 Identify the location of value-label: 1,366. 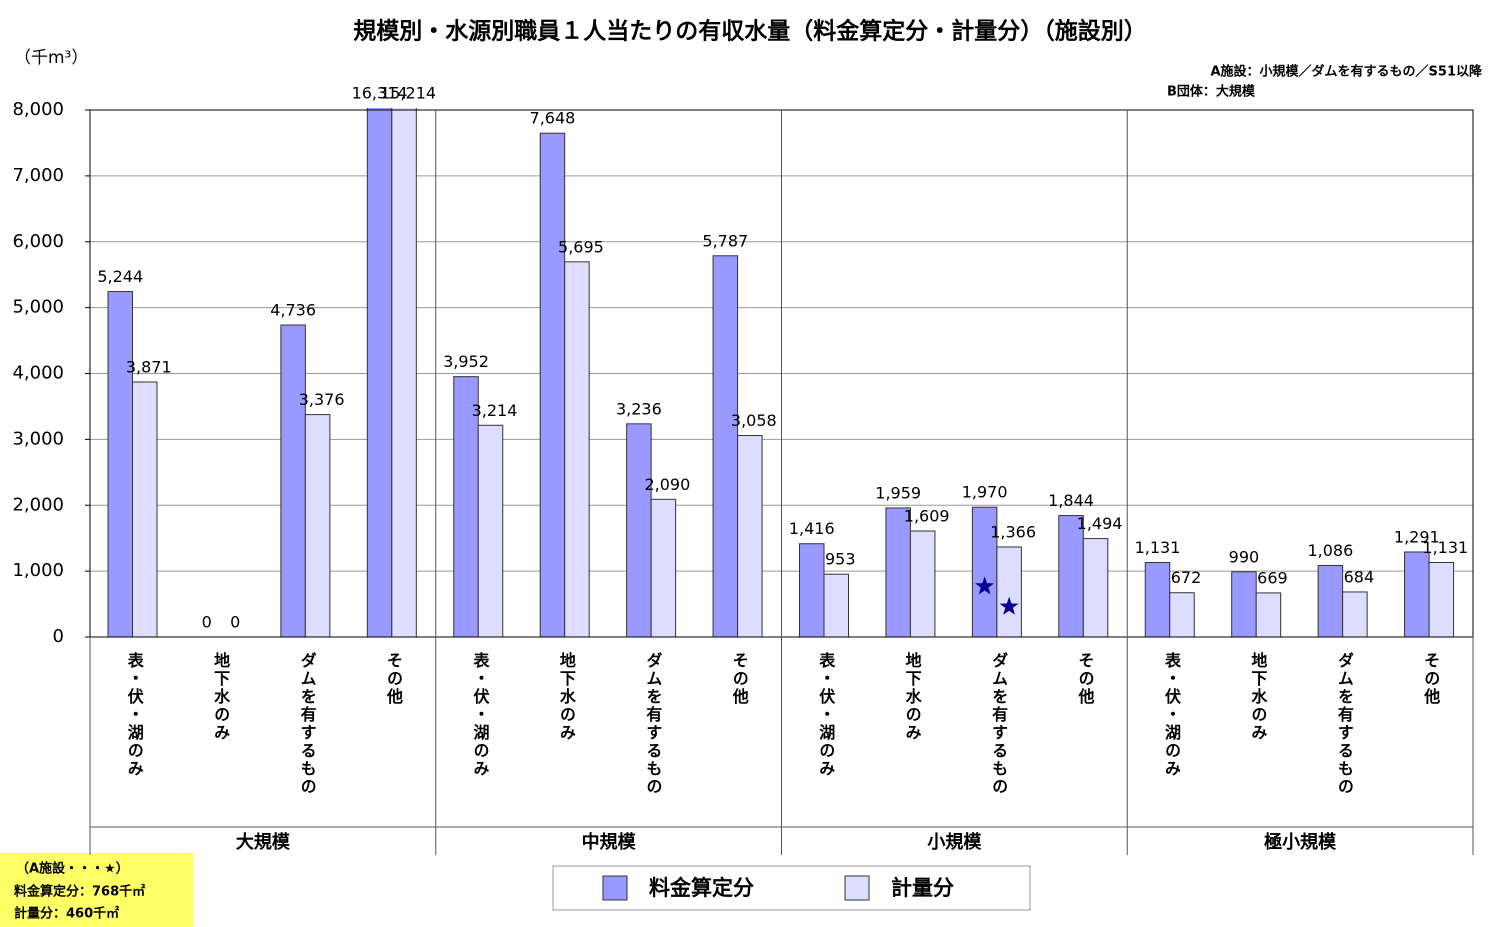
(1013, 532).